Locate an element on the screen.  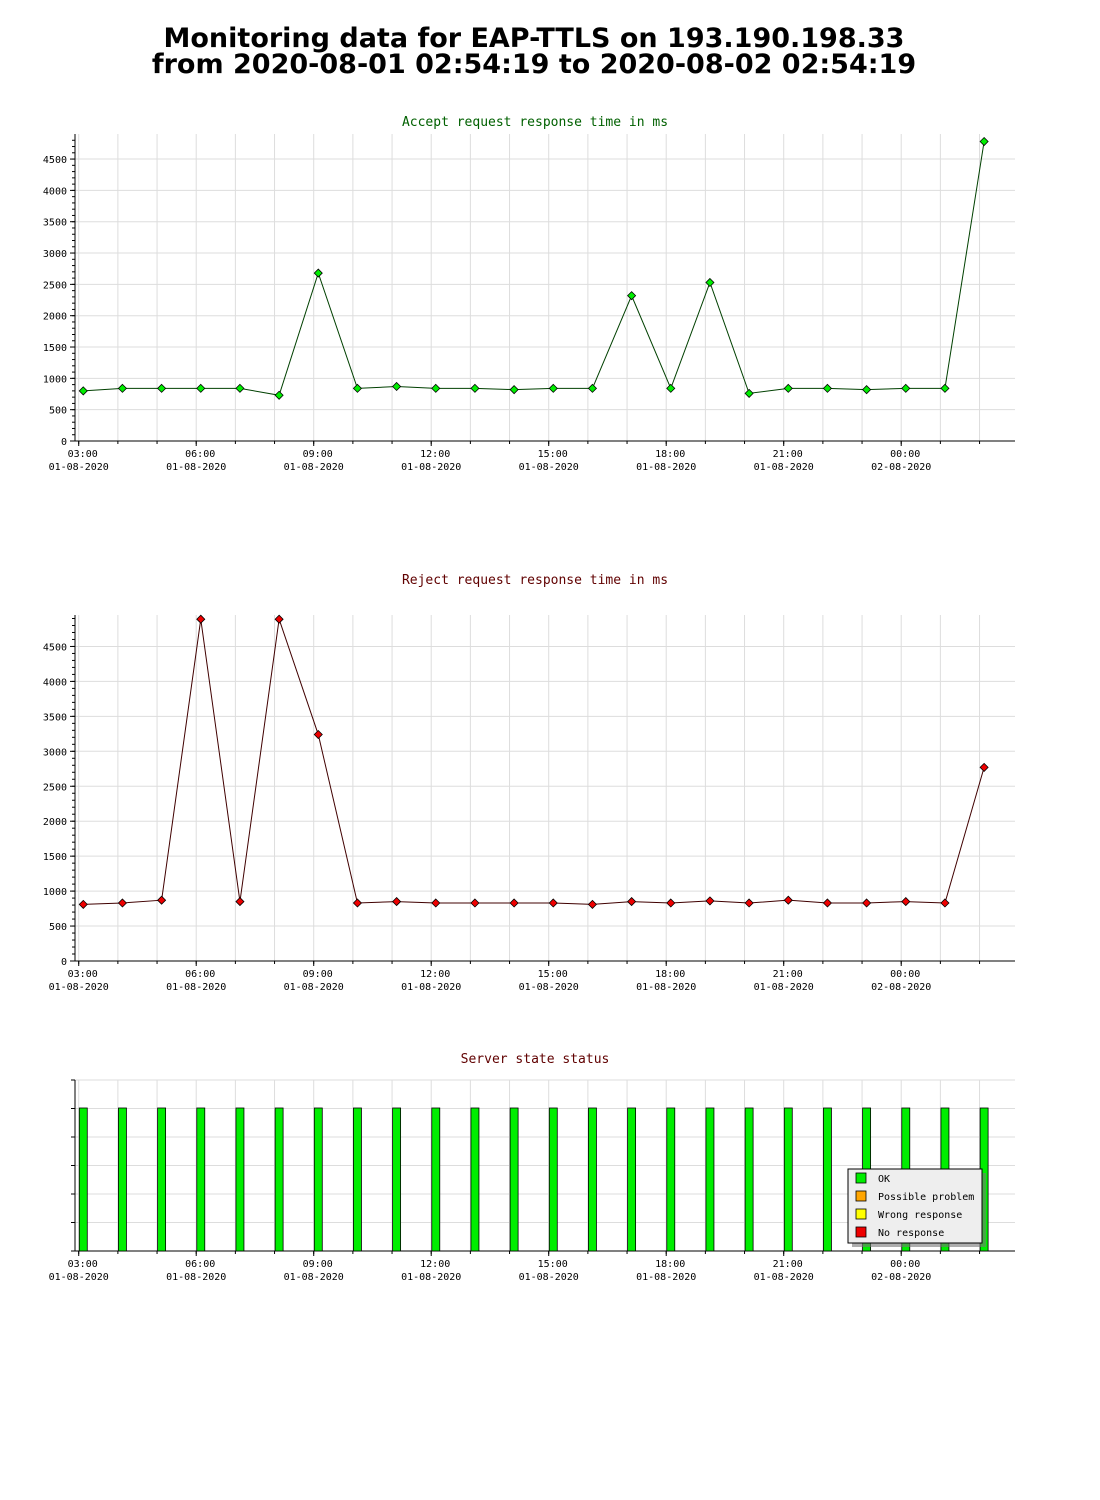
x-tick-time-label: 18:00 is located at coordinates (670, 1264).